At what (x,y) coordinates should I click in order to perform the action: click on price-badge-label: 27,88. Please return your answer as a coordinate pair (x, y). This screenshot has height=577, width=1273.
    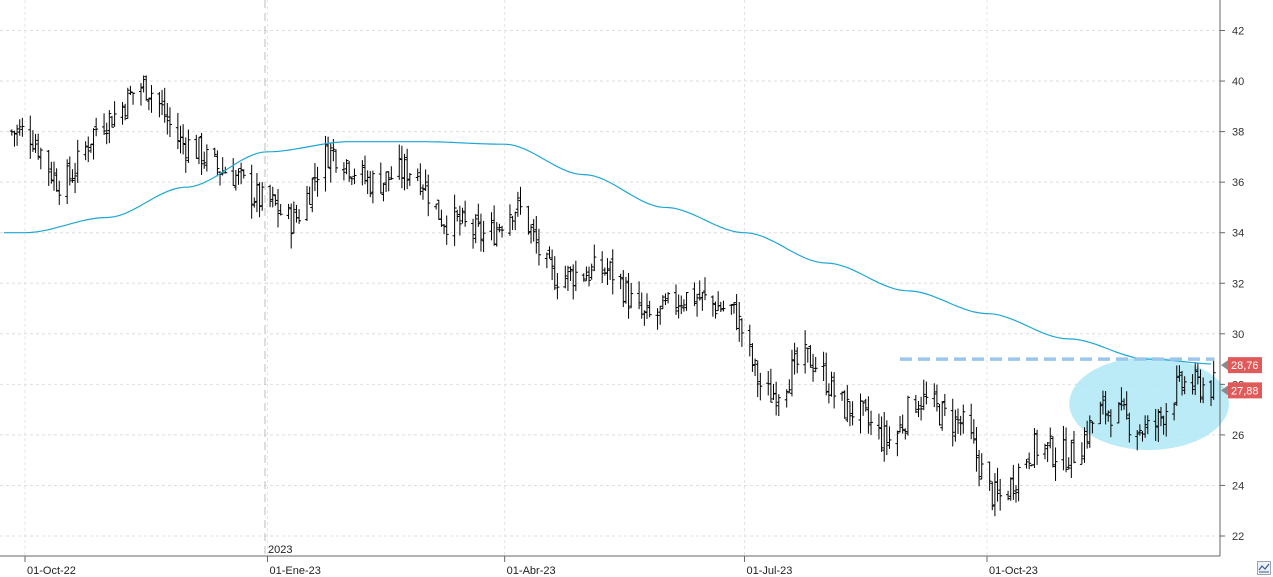
    Looking at the image, I should click on (1245, 391).